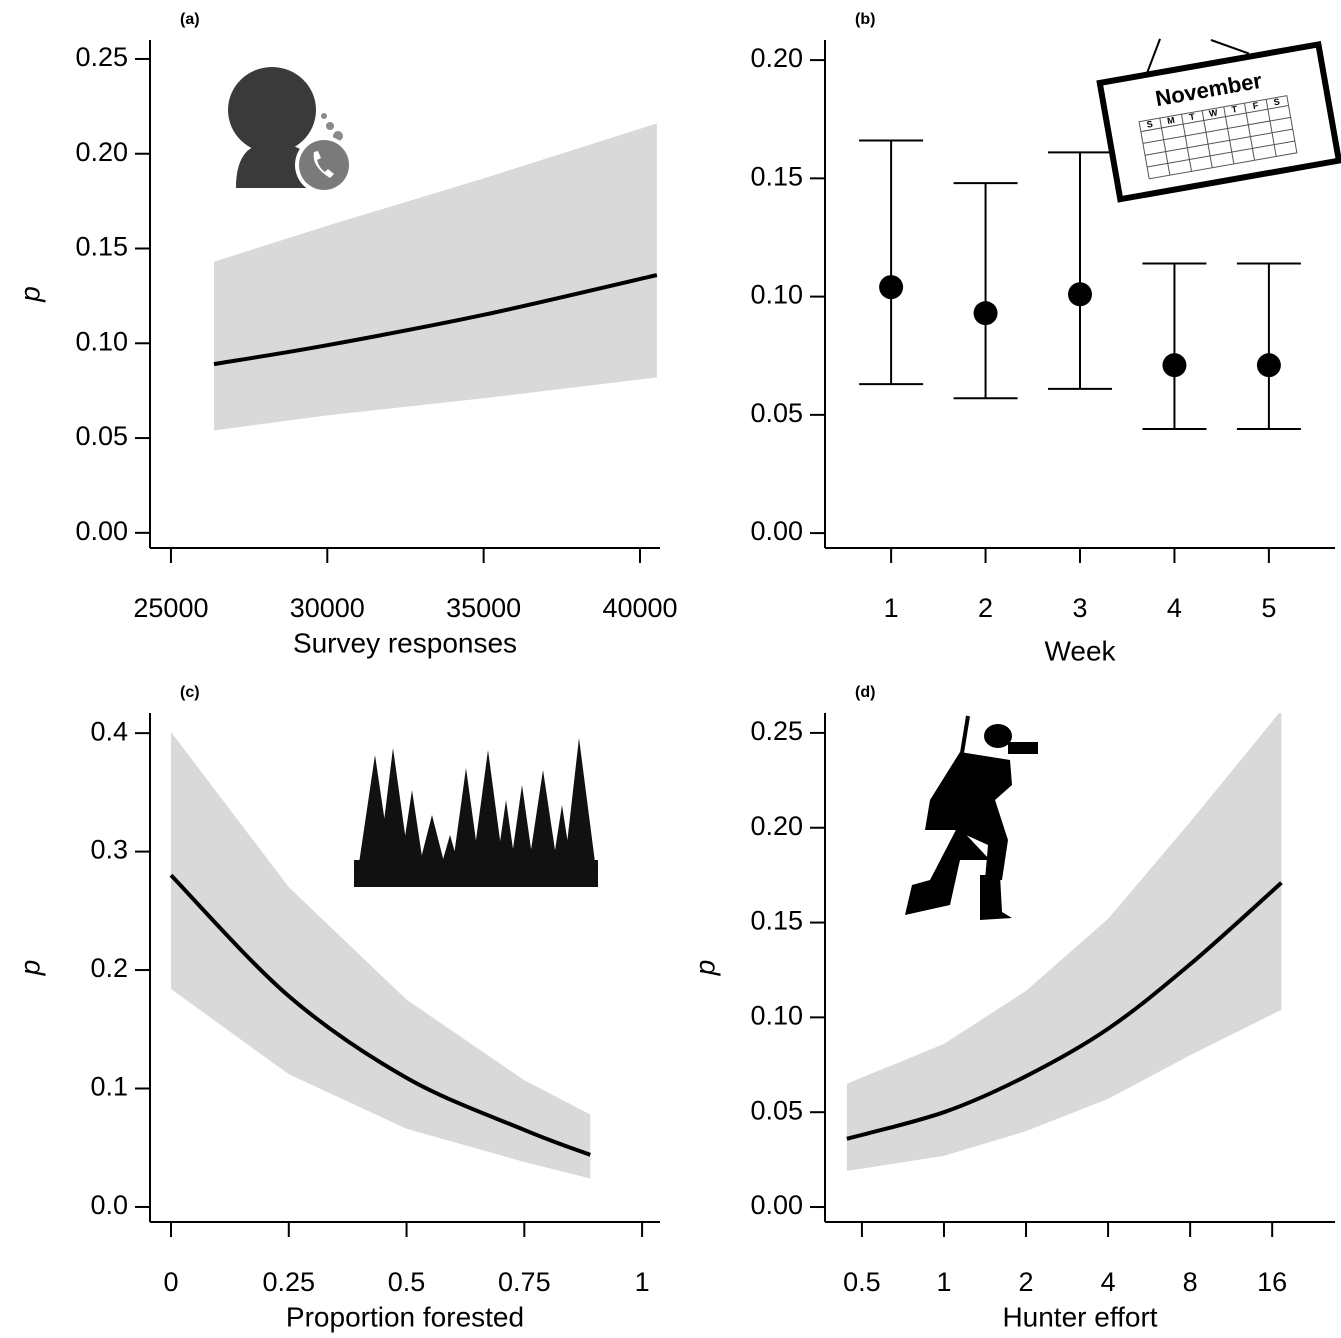 Image resolution: width=1341 pixels, height=1338 pixels. What do you see at coordinates (483, 608) in the screenshot?
I see `x-tick-label: 35000` at bounding box center [483, 608].